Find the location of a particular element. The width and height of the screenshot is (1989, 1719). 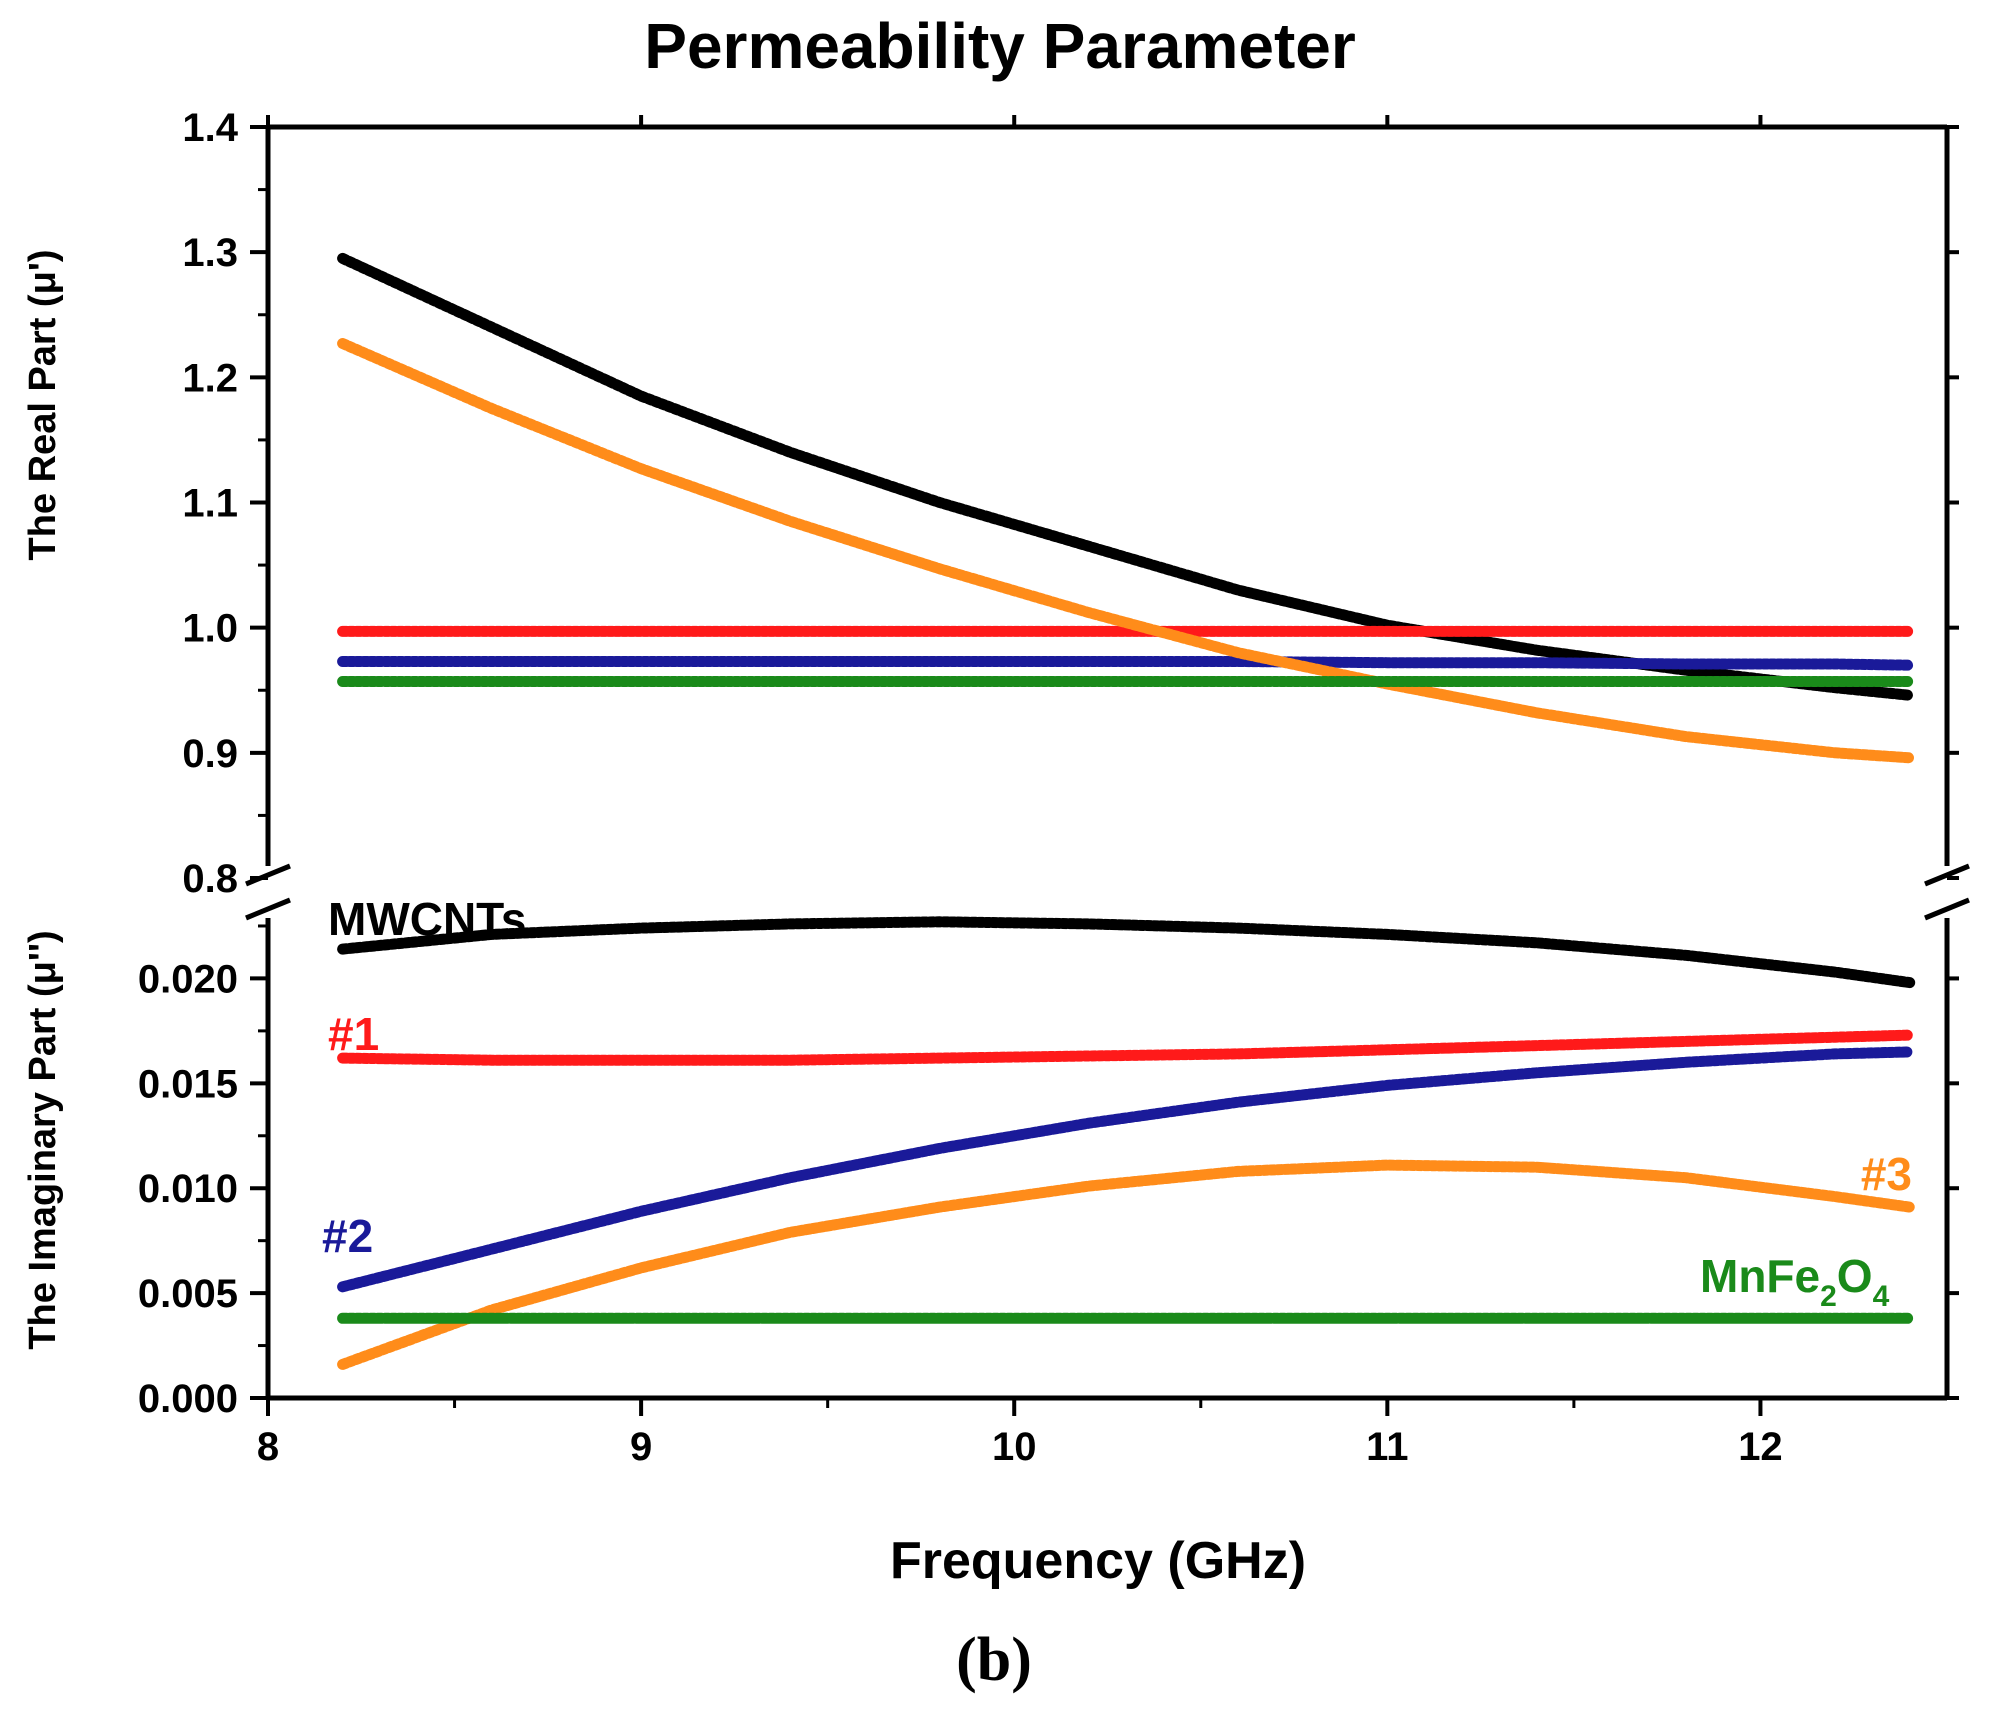

series-imag-mwcnts is located at coordinates (1126, 952).